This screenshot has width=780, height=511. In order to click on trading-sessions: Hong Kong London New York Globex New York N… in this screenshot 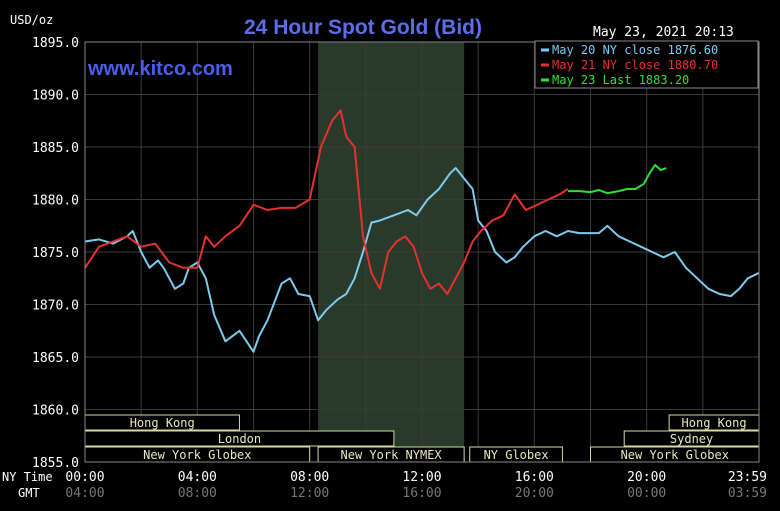, I will do `click(422, 438)`.